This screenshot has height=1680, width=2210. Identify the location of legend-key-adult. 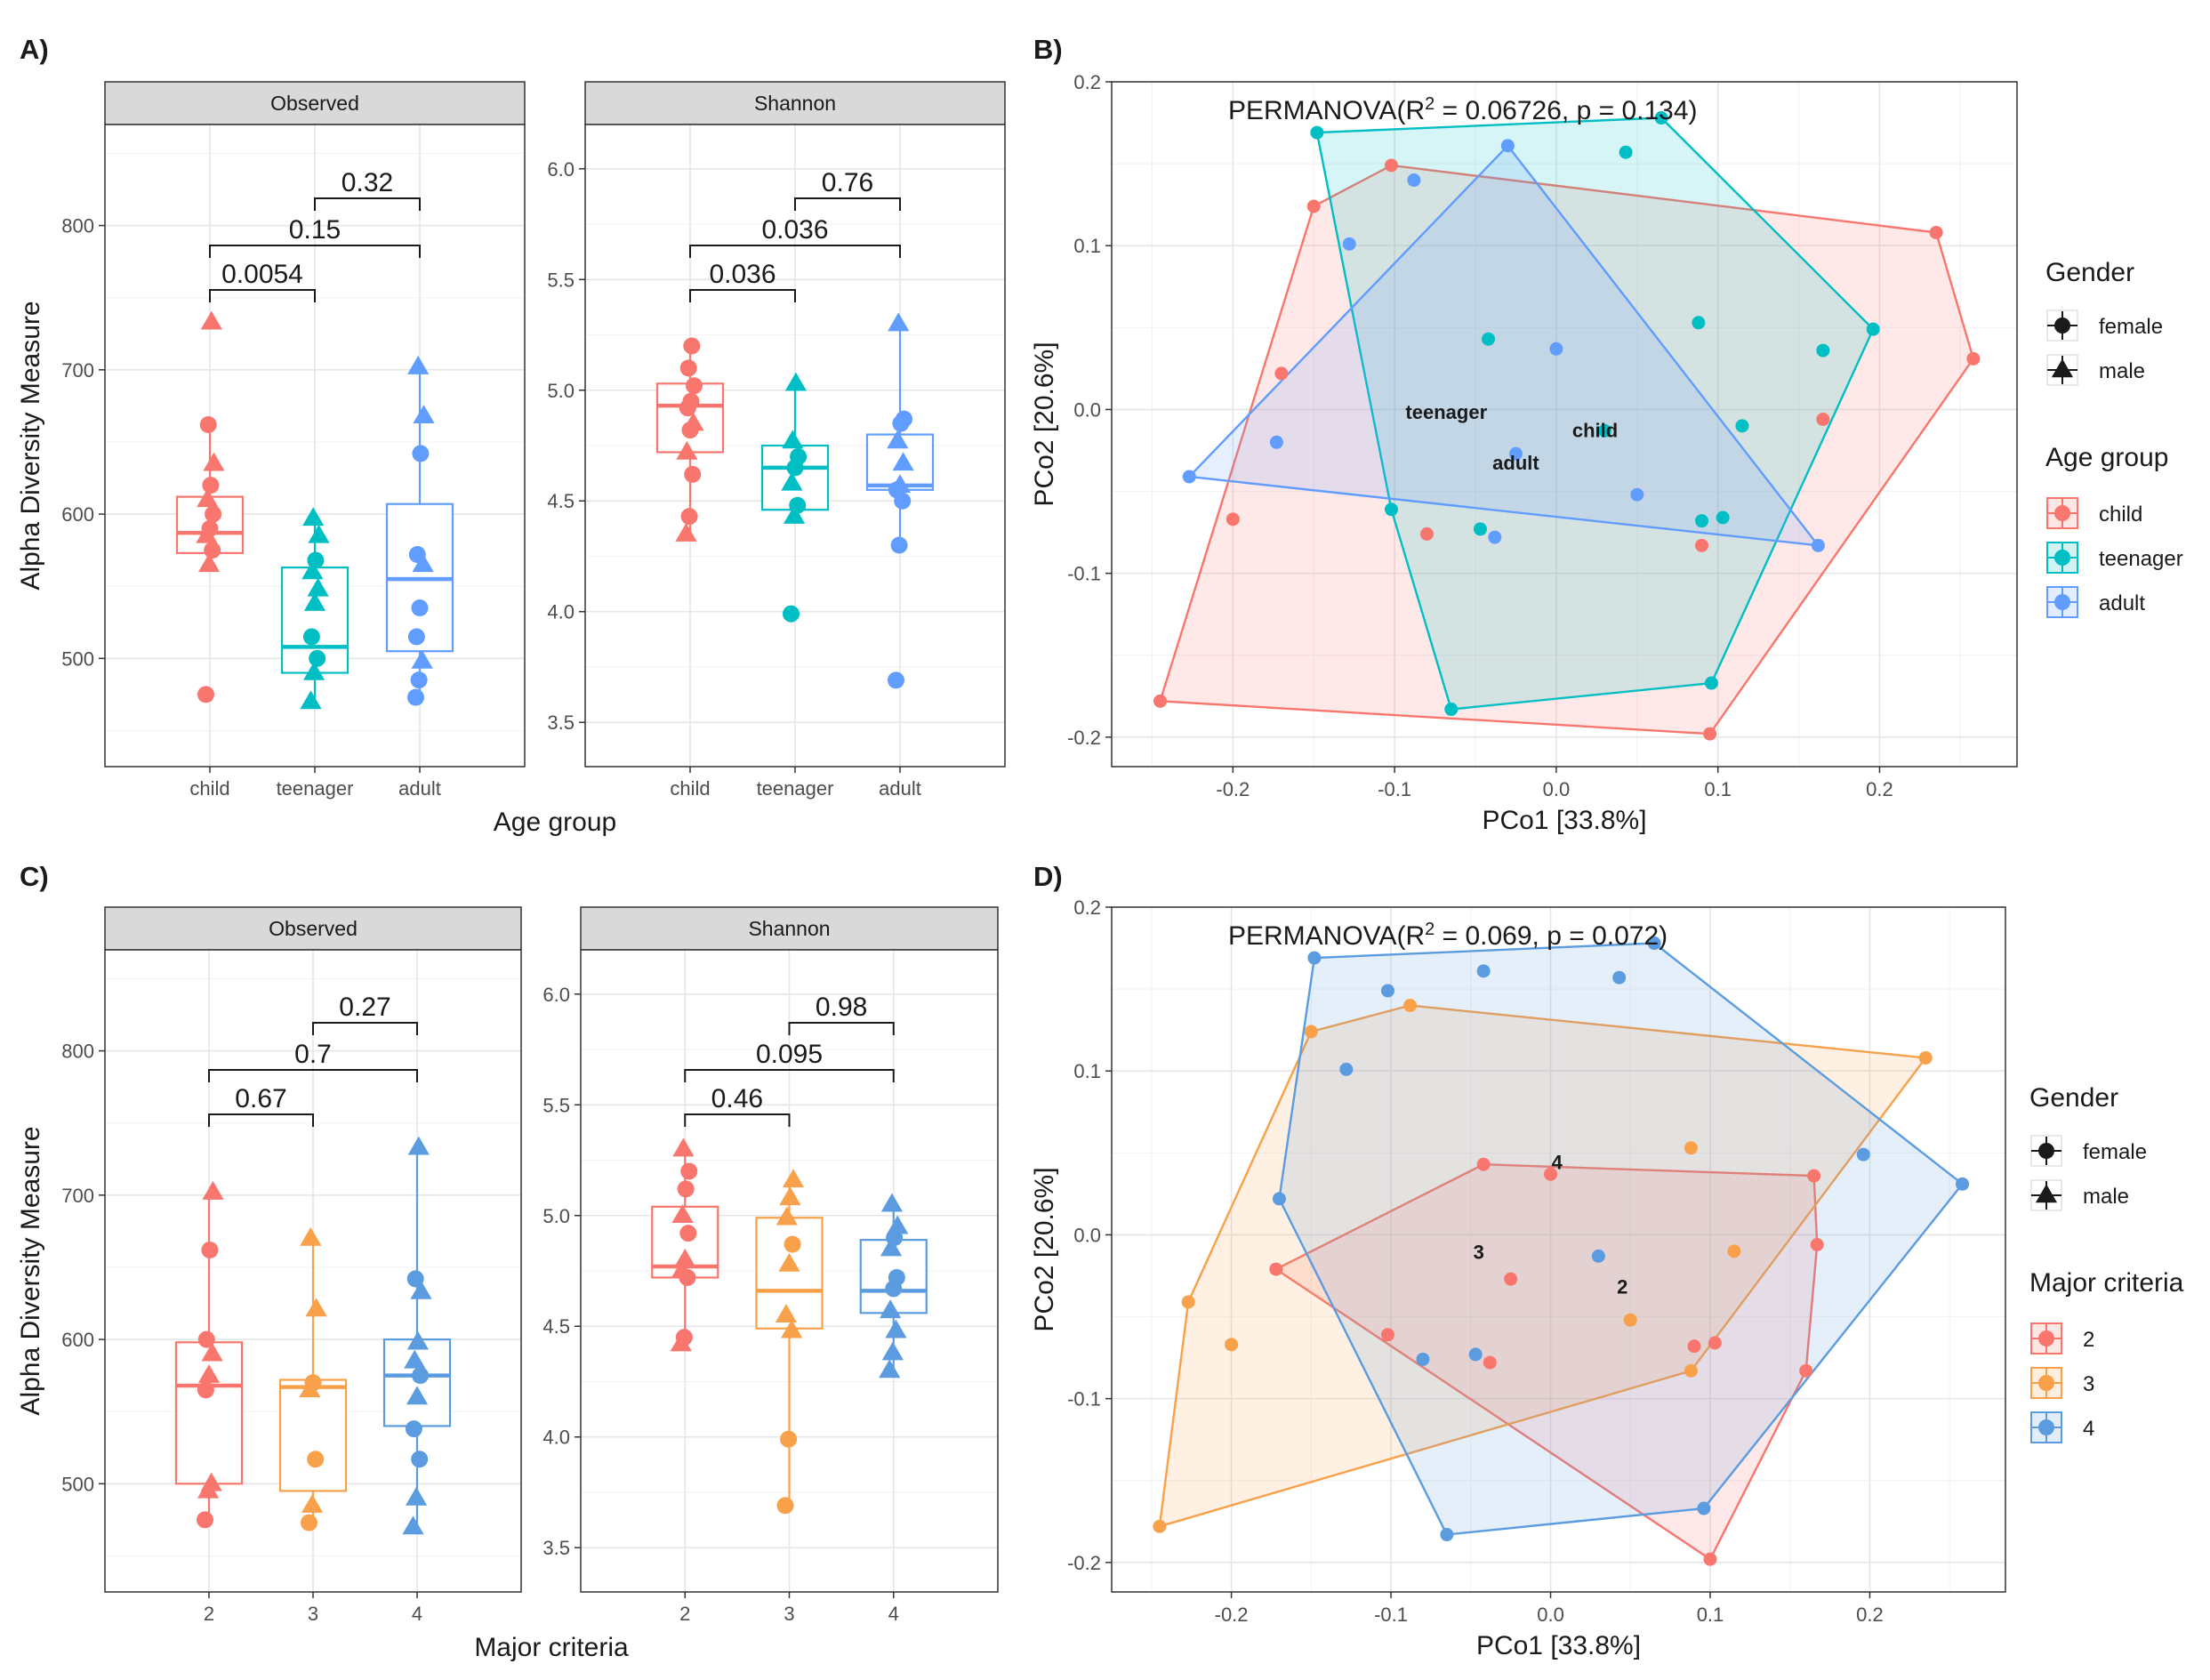
(2062, 602).